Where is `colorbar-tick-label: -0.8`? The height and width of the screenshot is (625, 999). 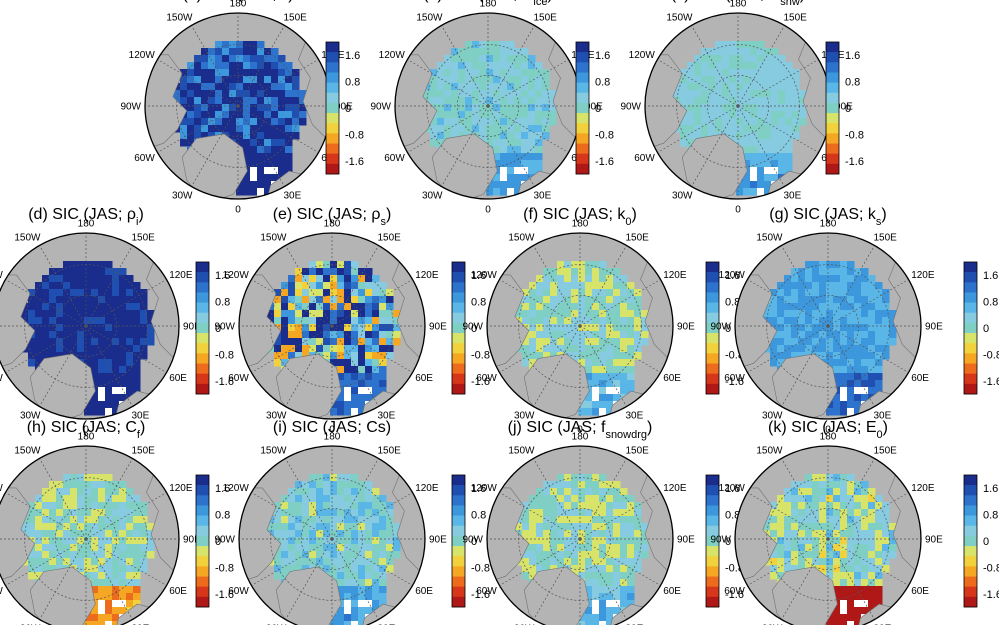
colorbar-tick-label: -0.8 is located at coordinates (480, 355).